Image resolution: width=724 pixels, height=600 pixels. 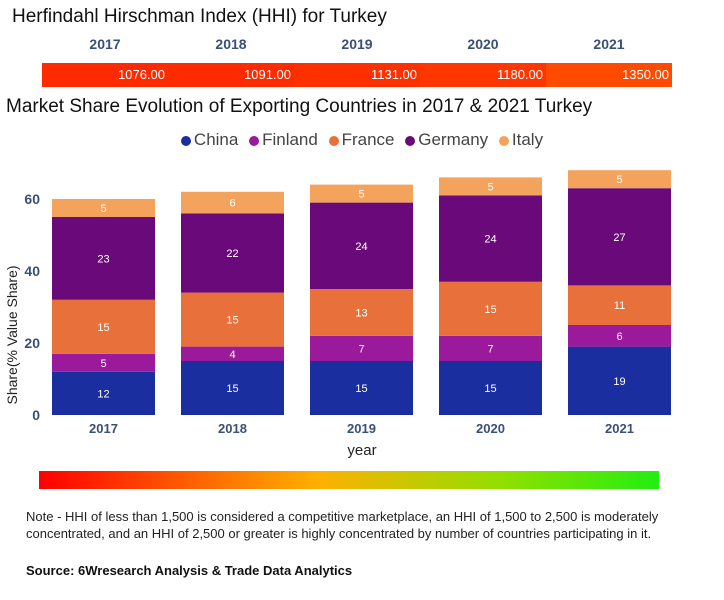 I want to click on y-tick-label: 40, so click(x=32, y=271).